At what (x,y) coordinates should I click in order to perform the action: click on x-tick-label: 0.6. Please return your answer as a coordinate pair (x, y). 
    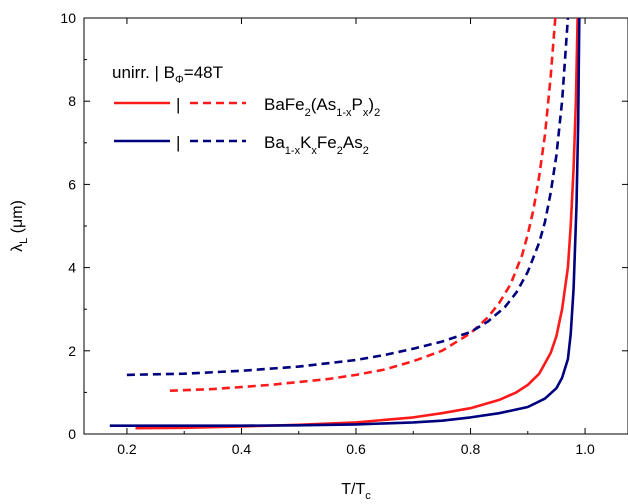
    Looking at the image, I should click on (356, 449).